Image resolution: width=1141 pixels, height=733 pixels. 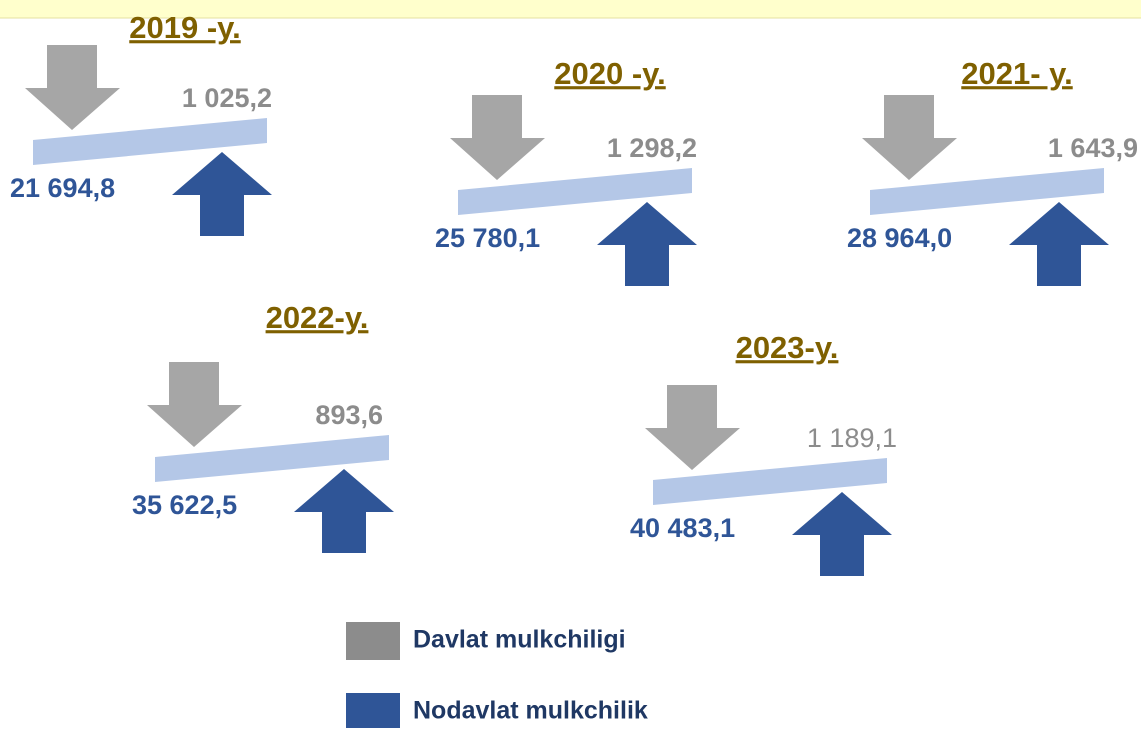 What do you see at coordinates (652, 148) in the screenshot?
I see `state-value: 1 298,2` at bounding box center [652, 148].